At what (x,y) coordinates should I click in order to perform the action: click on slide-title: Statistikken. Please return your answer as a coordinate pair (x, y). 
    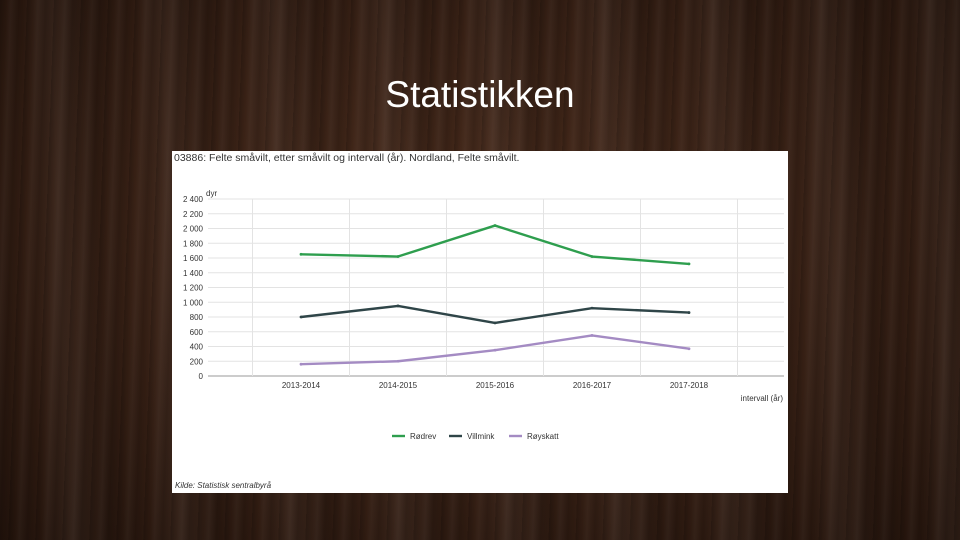
    Looking at the image, I should click on (480, 94).